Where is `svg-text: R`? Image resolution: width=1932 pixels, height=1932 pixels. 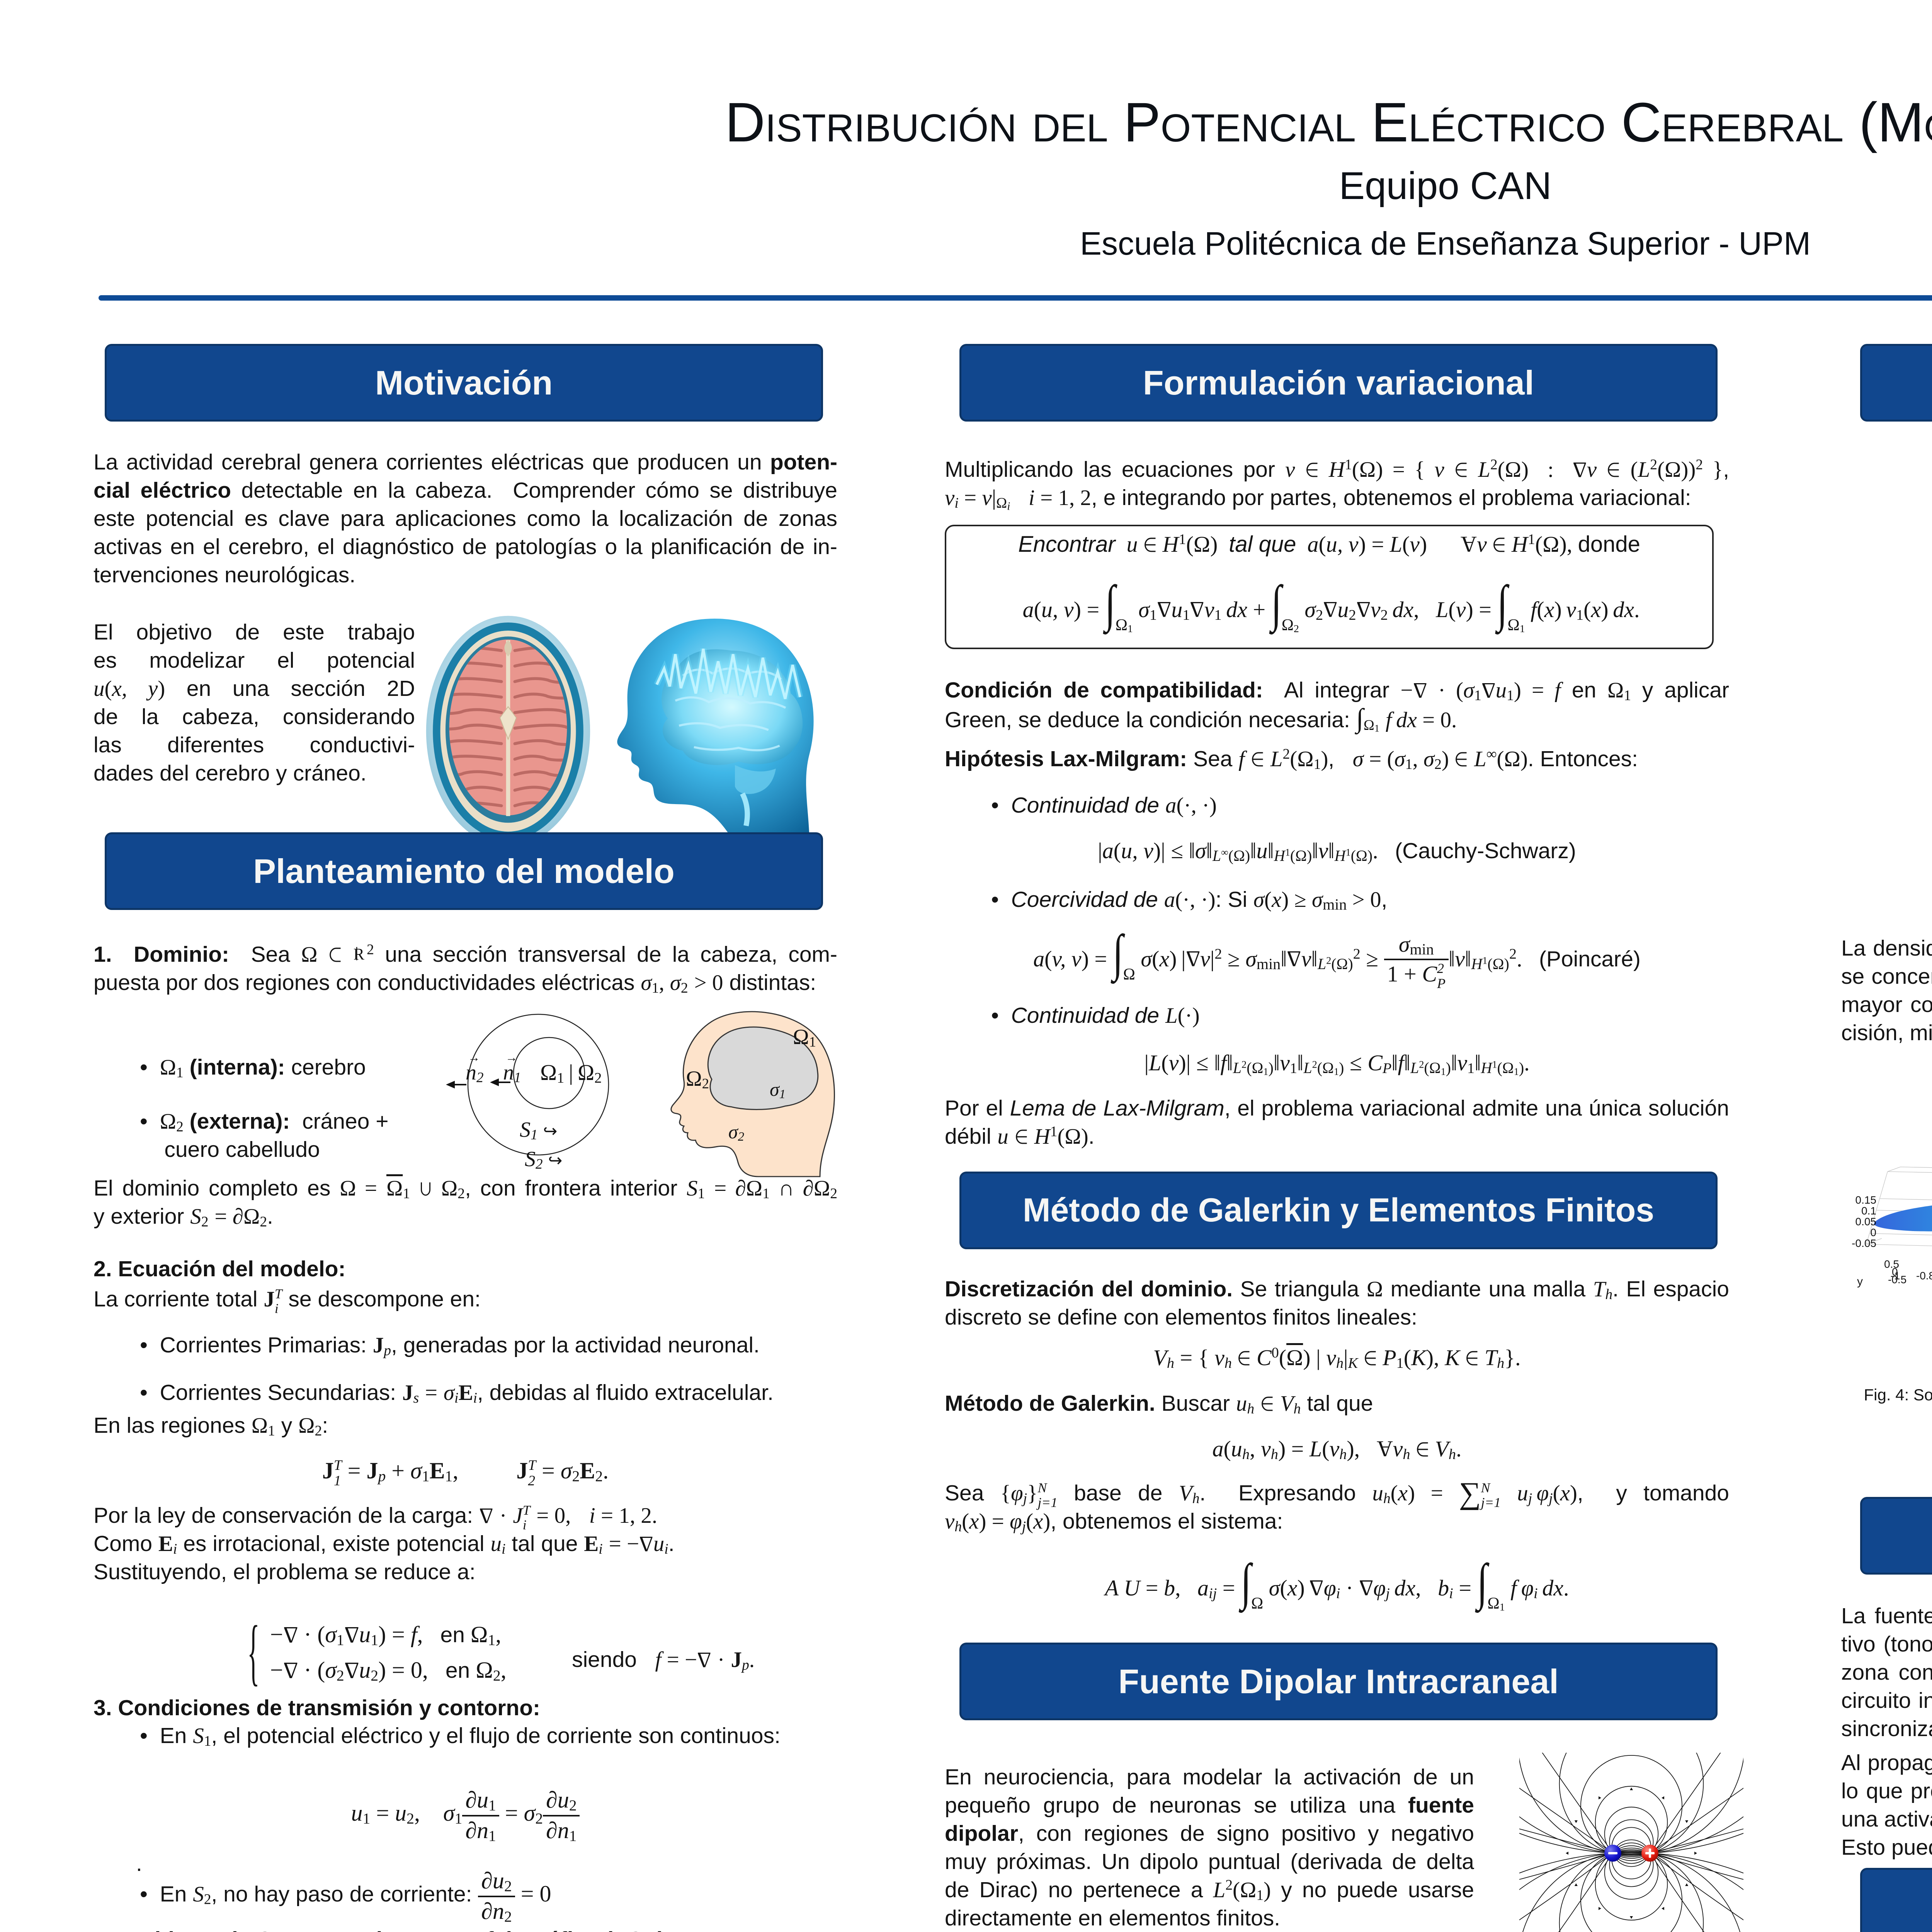 svg-text: R is located at coordinates (360, 955).